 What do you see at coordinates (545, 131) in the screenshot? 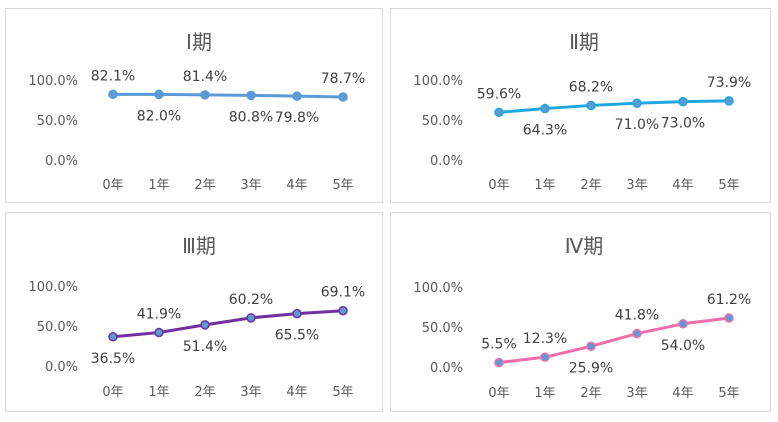
I see `data-label: 64.3%` at bounding box center [545, 131].